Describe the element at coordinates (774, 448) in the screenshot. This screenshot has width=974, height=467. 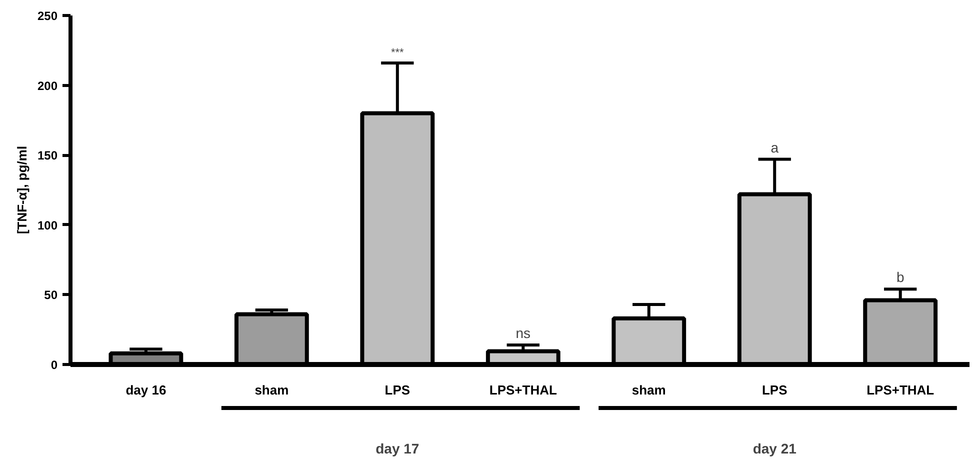
I see `text: day 21` at that location.